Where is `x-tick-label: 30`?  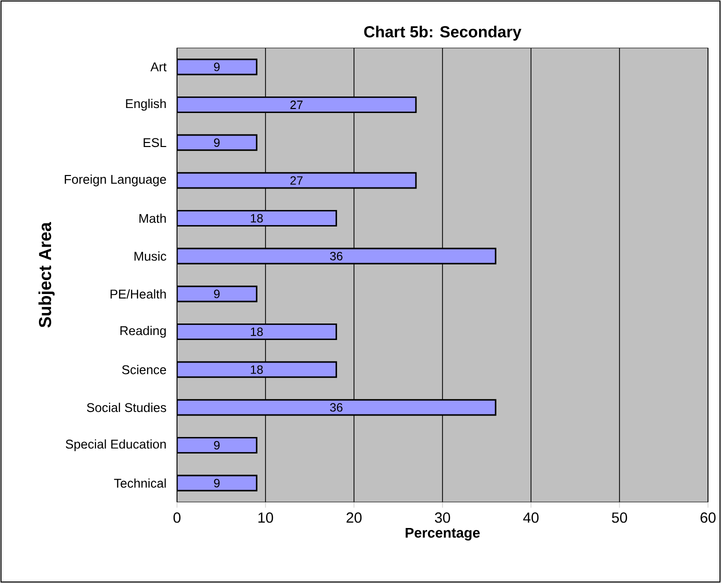
x-tick-label: 30 is located at coordinates (442, 517).